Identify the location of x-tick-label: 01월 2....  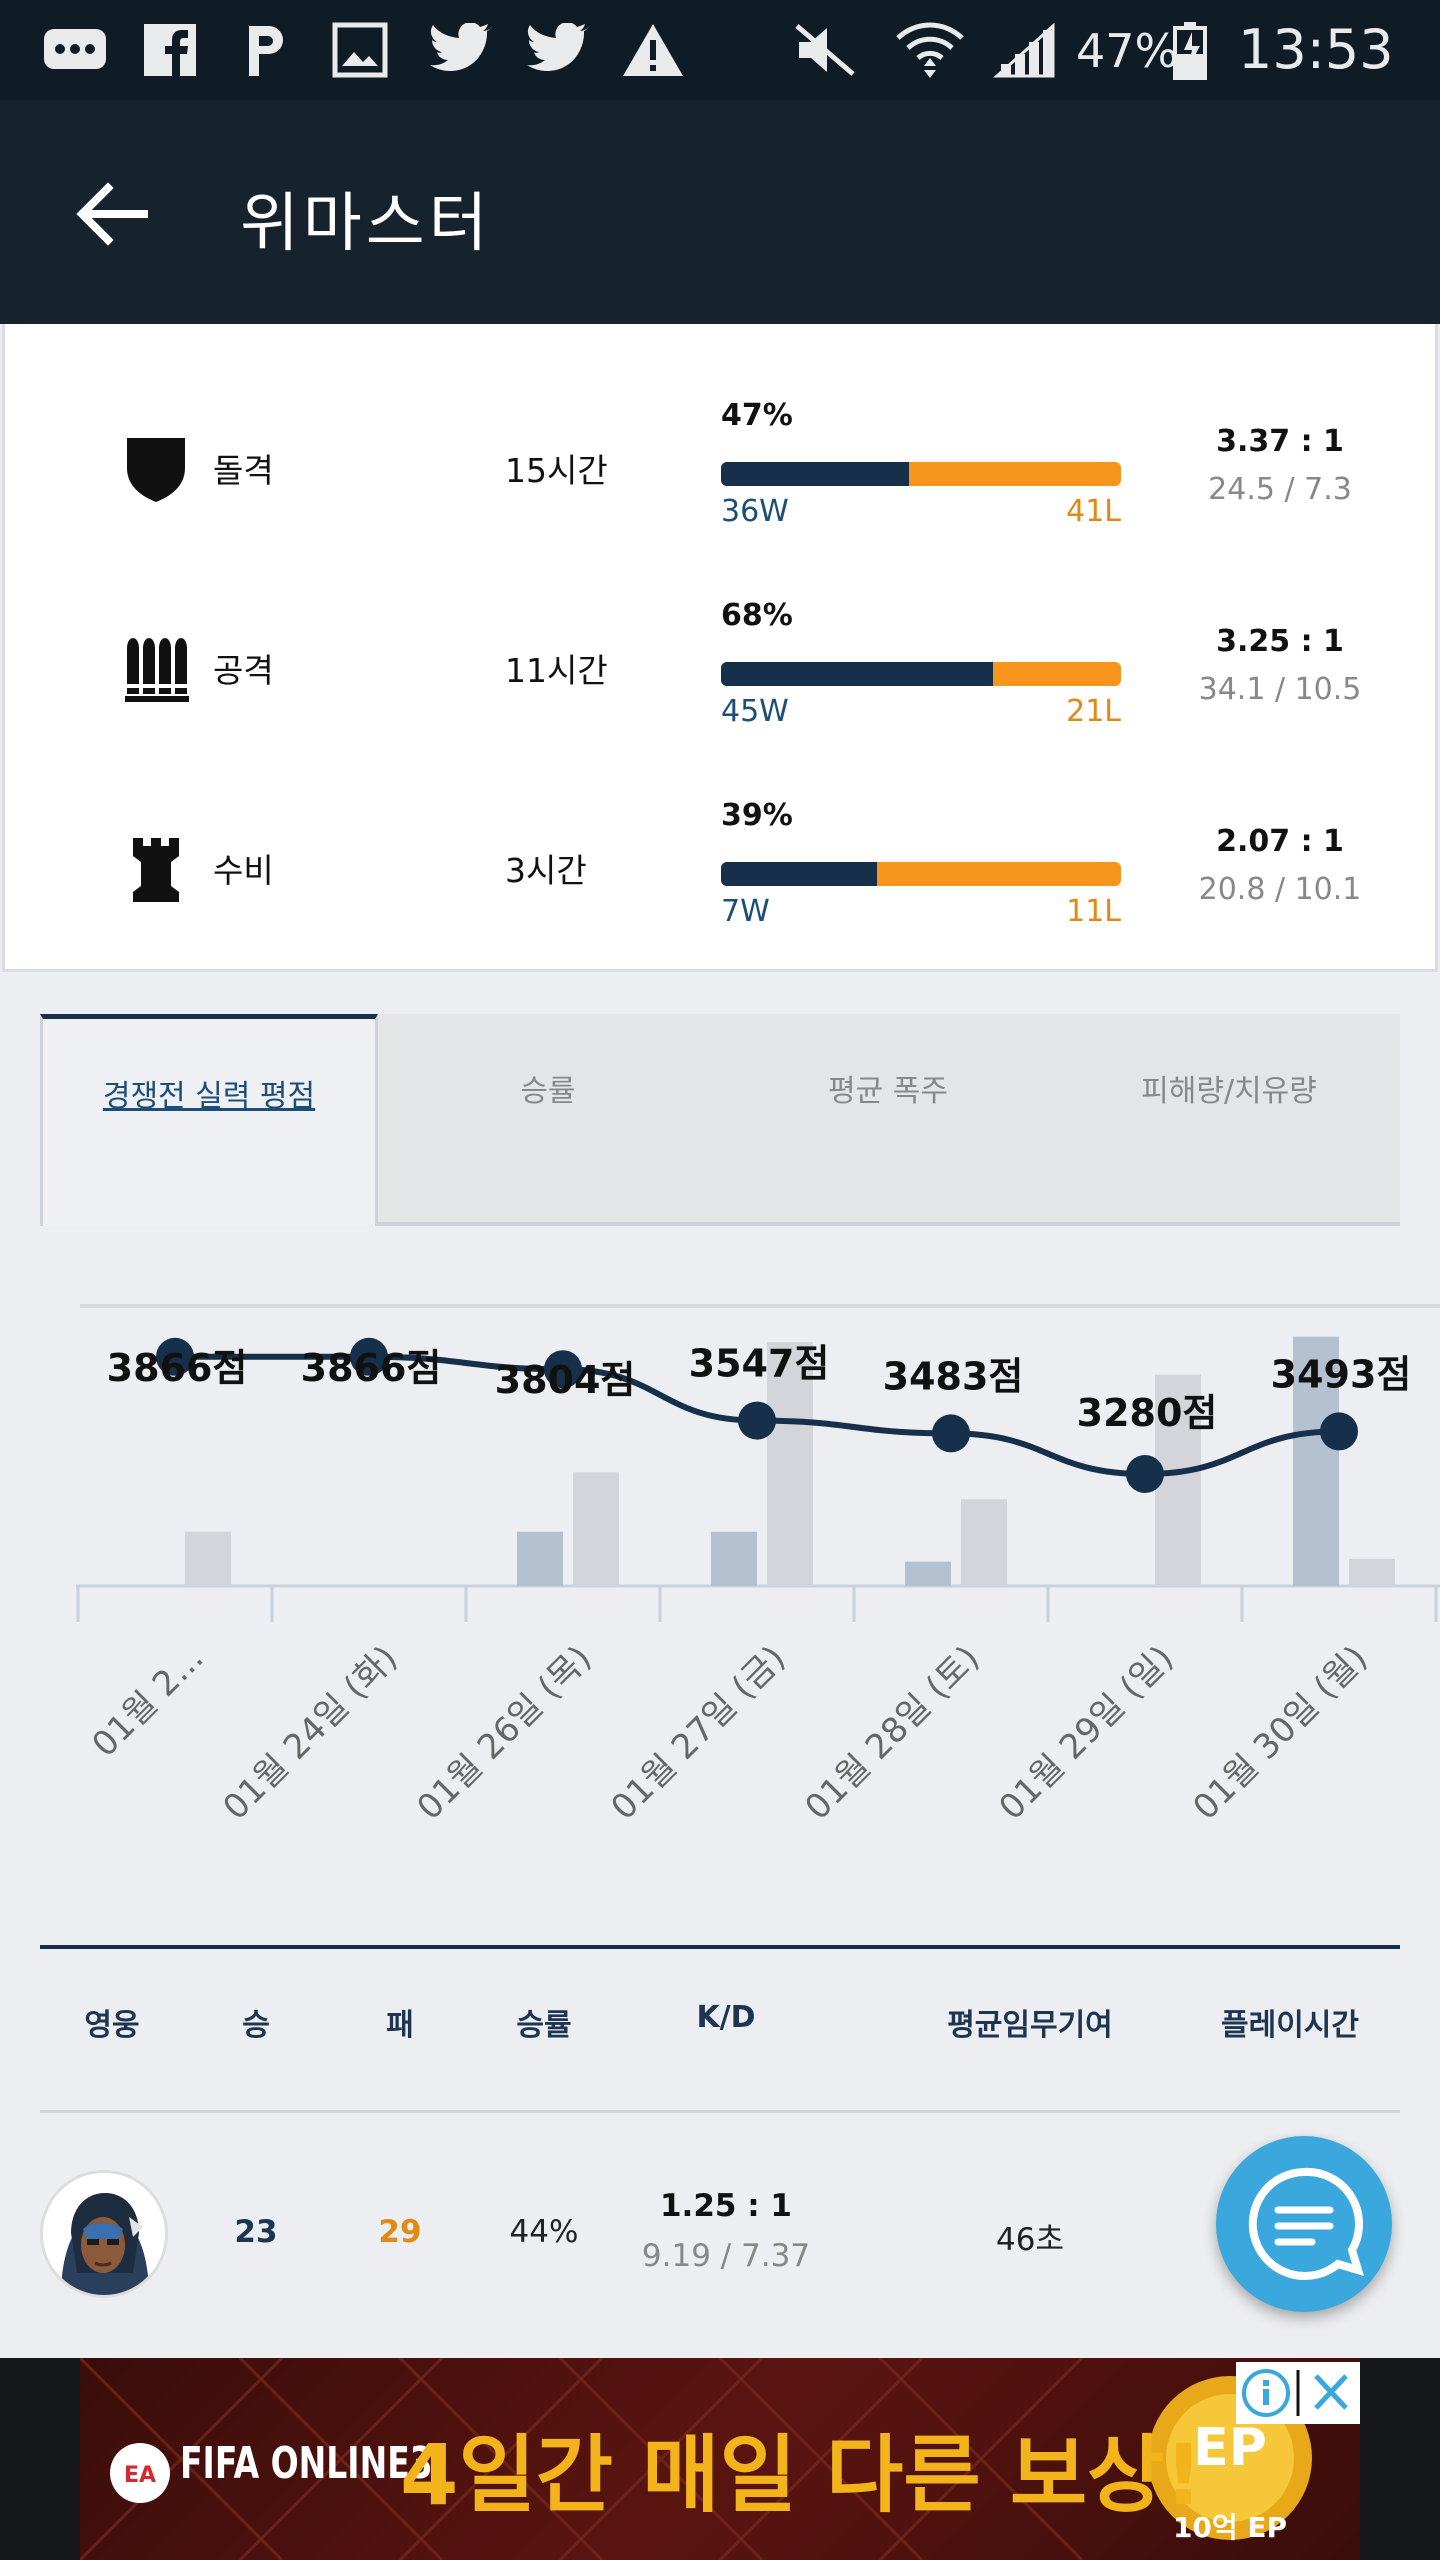
(148, 1701).